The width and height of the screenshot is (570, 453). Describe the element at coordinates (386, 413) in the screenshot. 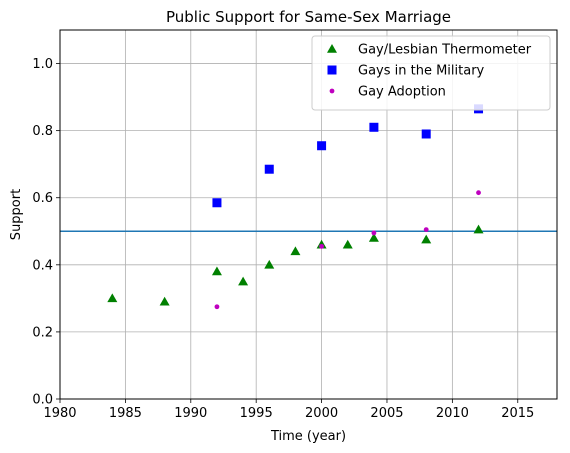

I see `x-tick-label: 2005` at that location.